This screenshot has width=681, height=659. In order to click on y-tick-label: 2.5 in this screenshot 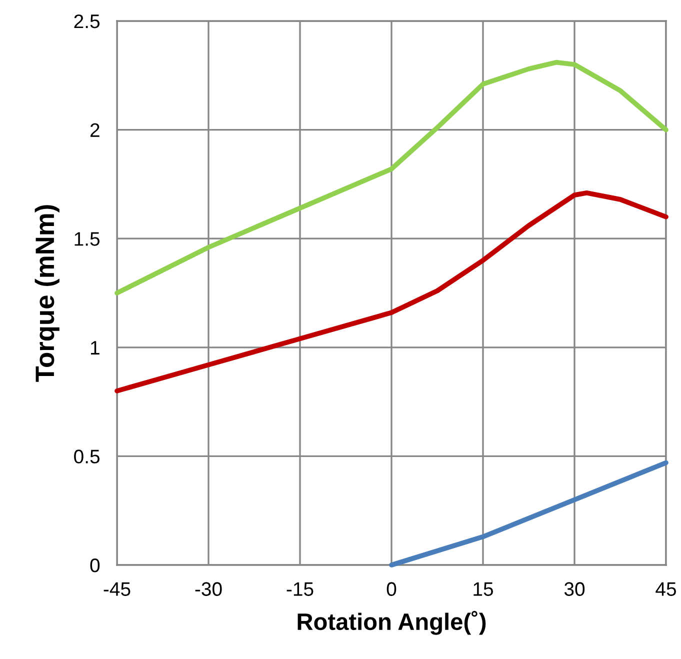, I will do `click(87, 21)`.